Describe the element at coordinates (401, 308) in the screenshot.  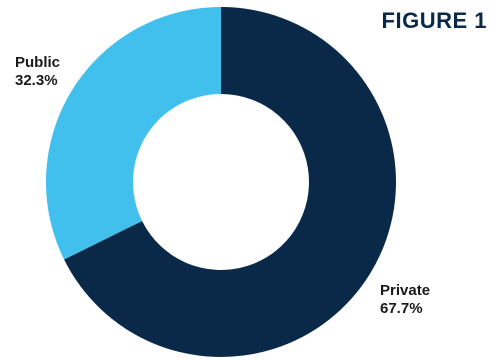
I see `private-slice-value: 67.7%` at that location.